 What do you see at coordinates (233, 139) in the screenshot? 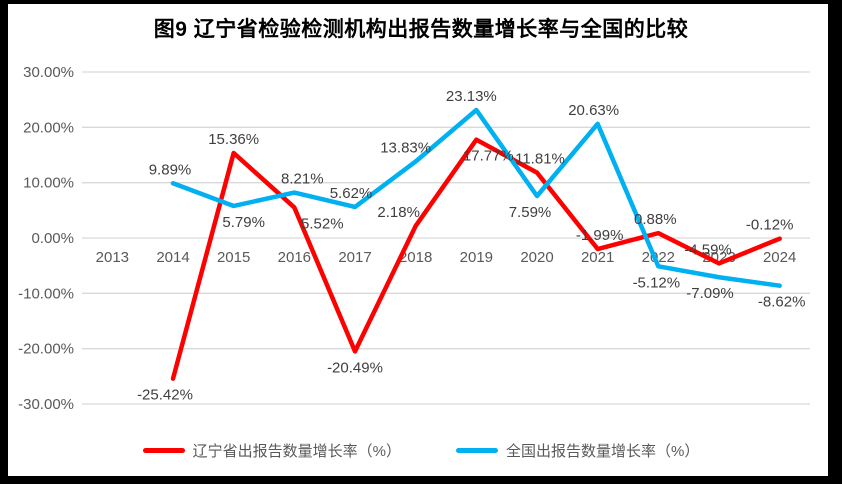
I see `data-label-0: 15.36%` at bounding box center [233, 139].